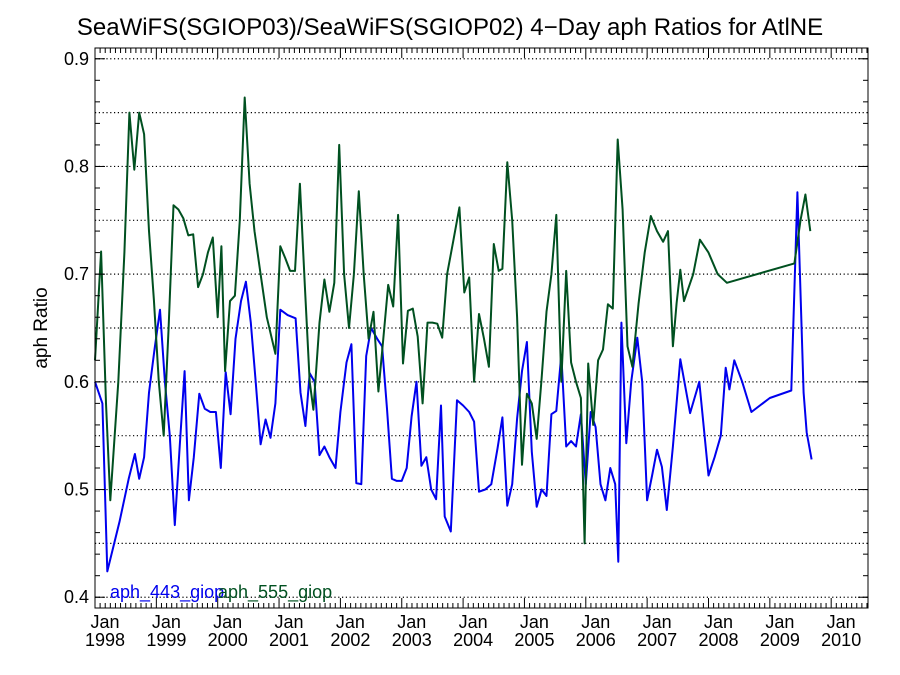  What do you see at coordinates (780, 640) in the screenshot?
I see `x-tick-year-label: 2009` at bounding box center [780, 640].